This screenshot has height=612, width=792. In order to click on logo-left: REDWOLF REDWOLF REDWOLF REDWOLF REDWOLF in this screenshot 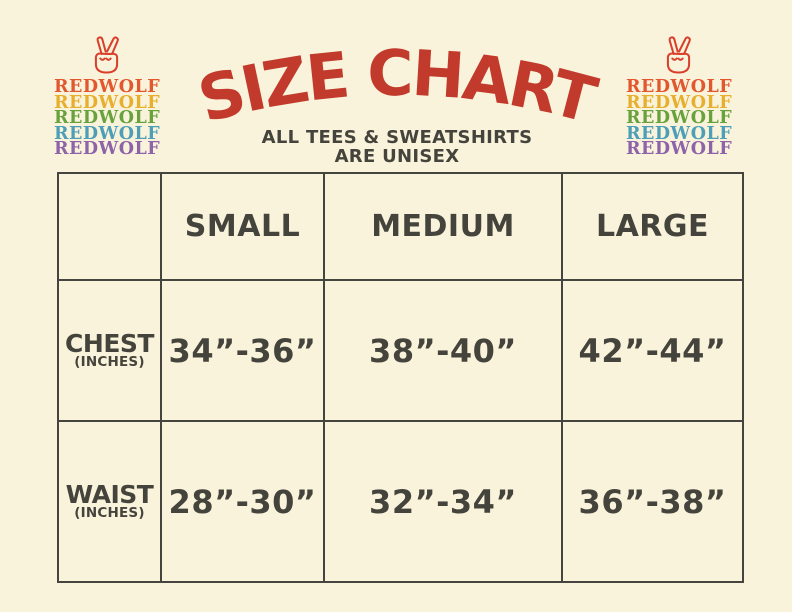, I will do `click(107, 97)`.